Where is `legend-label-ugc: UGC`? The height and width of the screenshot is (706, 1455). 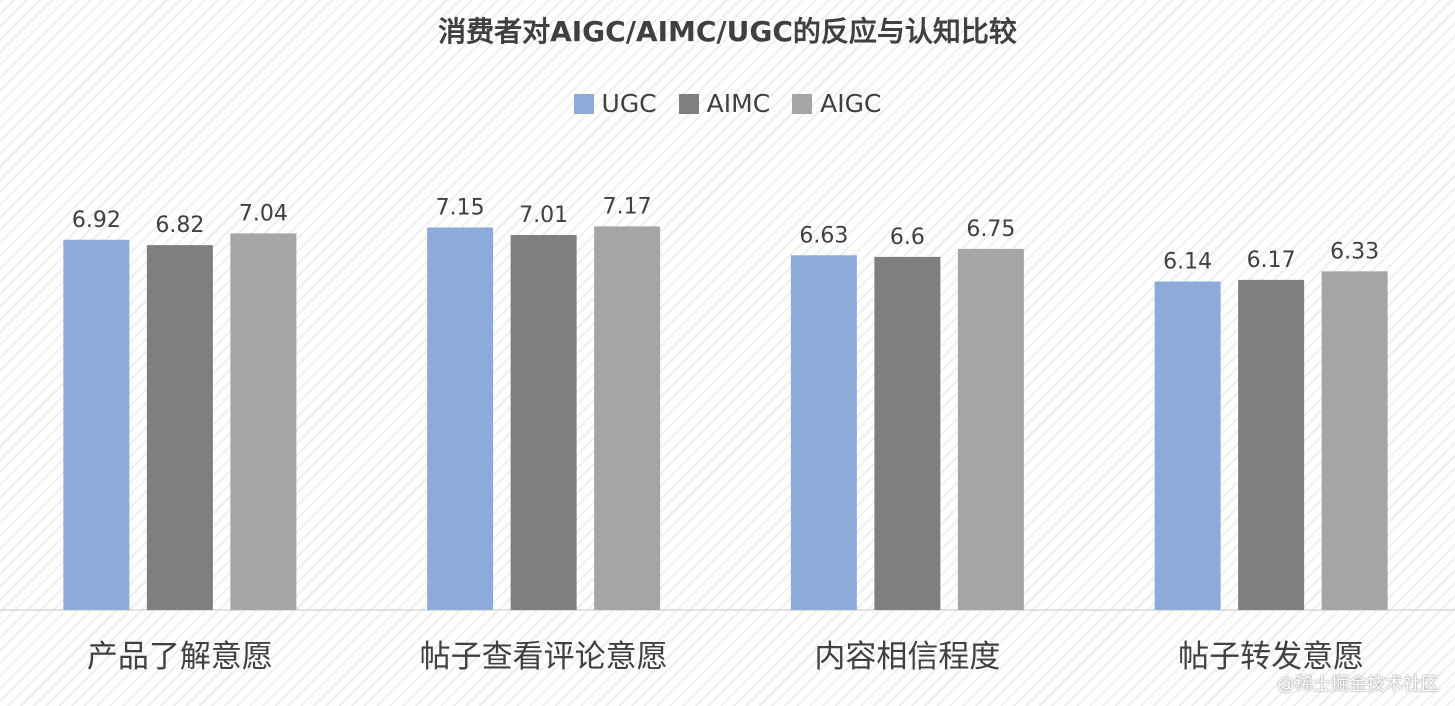 legend-label-ugc: UGC is located at coordinates (629, 103).